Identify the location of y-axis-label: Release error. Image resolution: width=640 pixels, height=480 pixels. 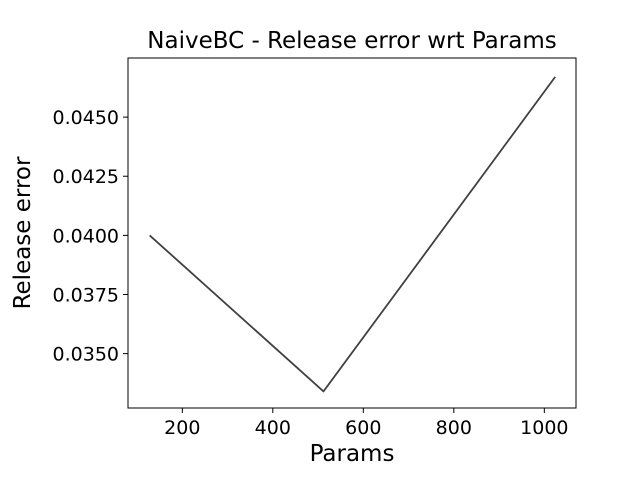
(23, 232).